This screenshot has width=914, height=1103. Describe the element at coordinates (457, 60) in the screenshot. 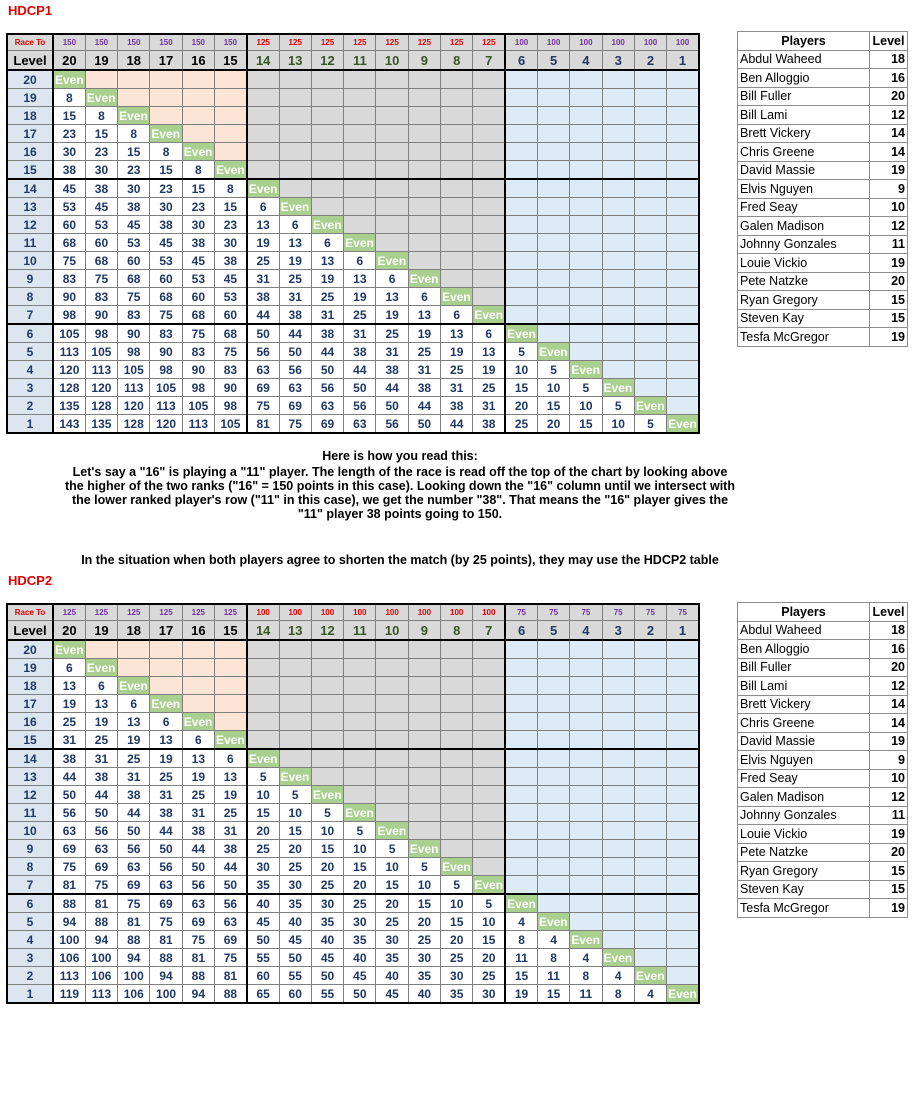

I see `level-header: 8` at that location.